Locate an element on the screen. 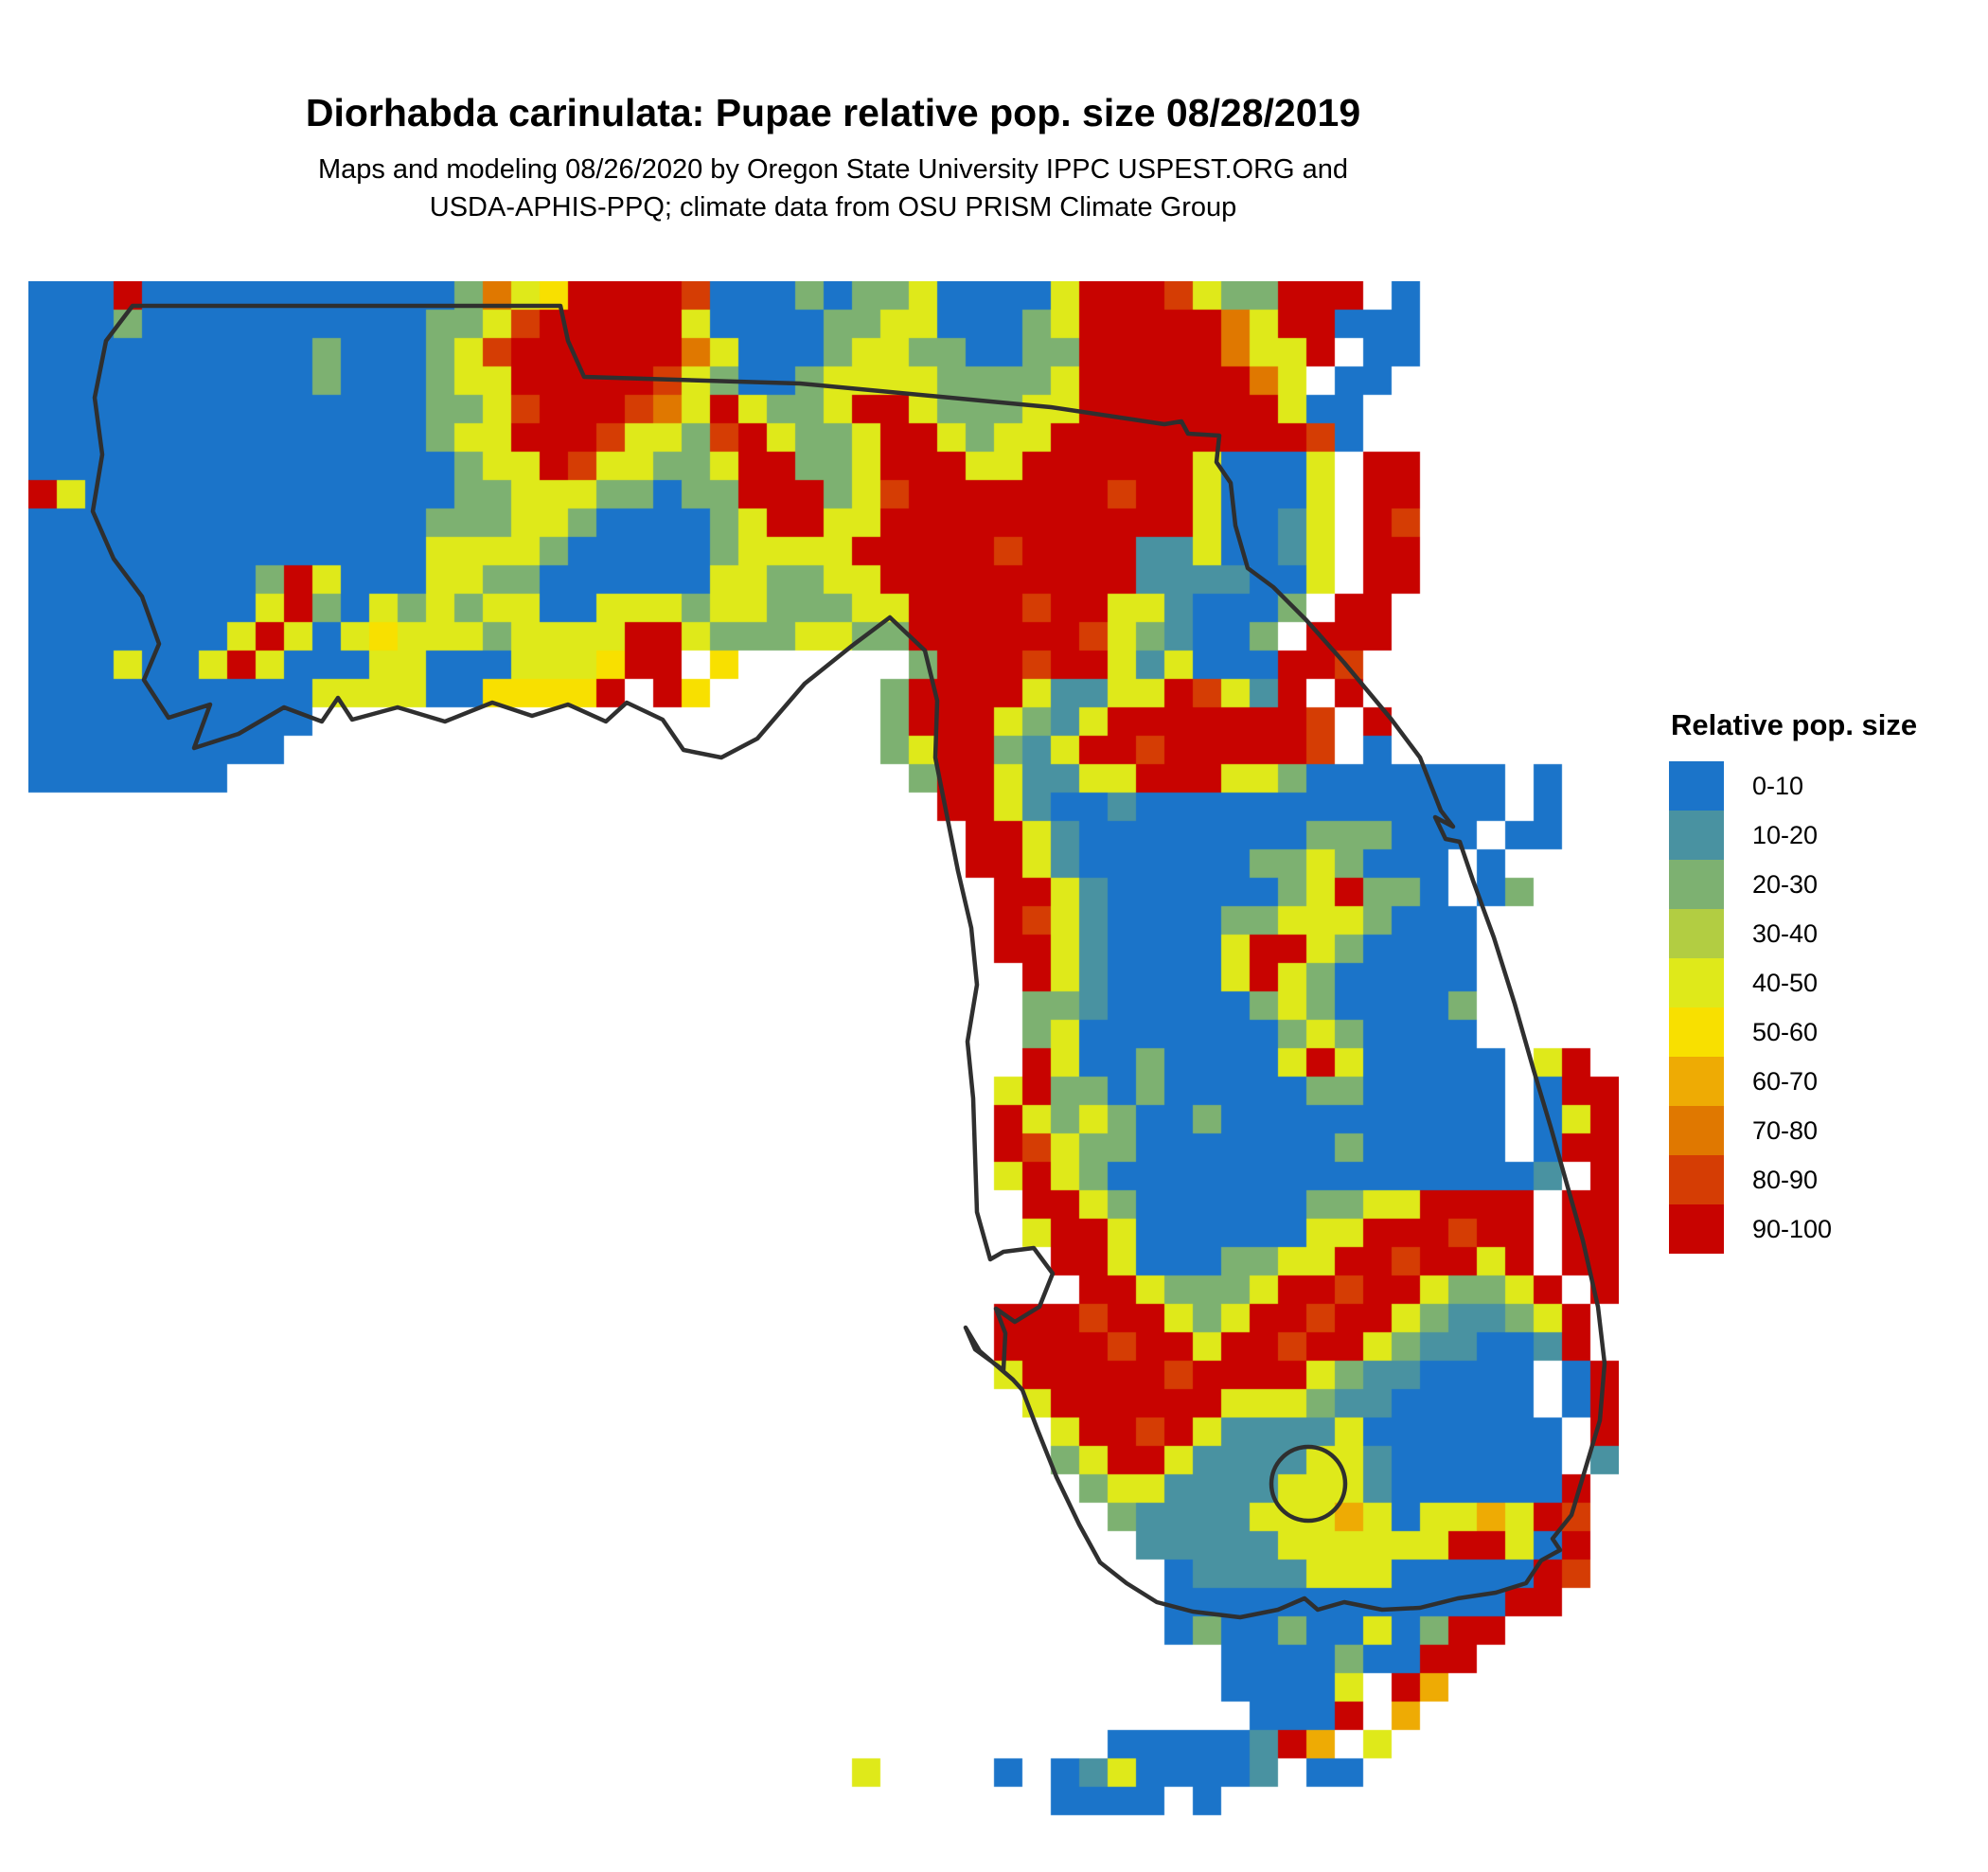 This screenshot has height=1872, width=1988. legend-item: 60-70 is located at coordinates (1825, 1081).